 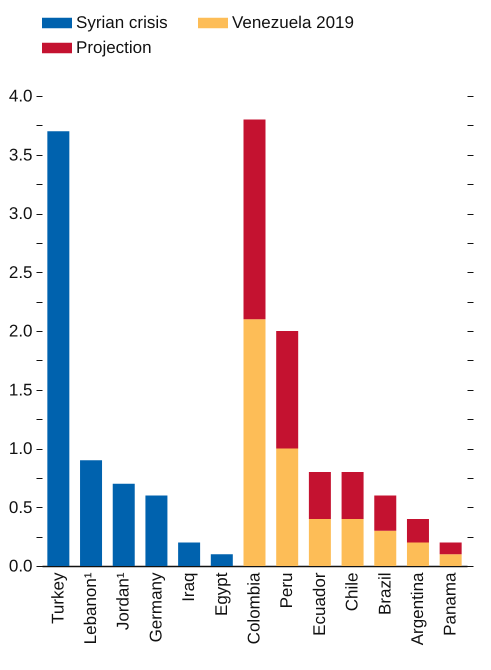 I want to click on y-tick-label: 2.0, so click(x=20, y=331).